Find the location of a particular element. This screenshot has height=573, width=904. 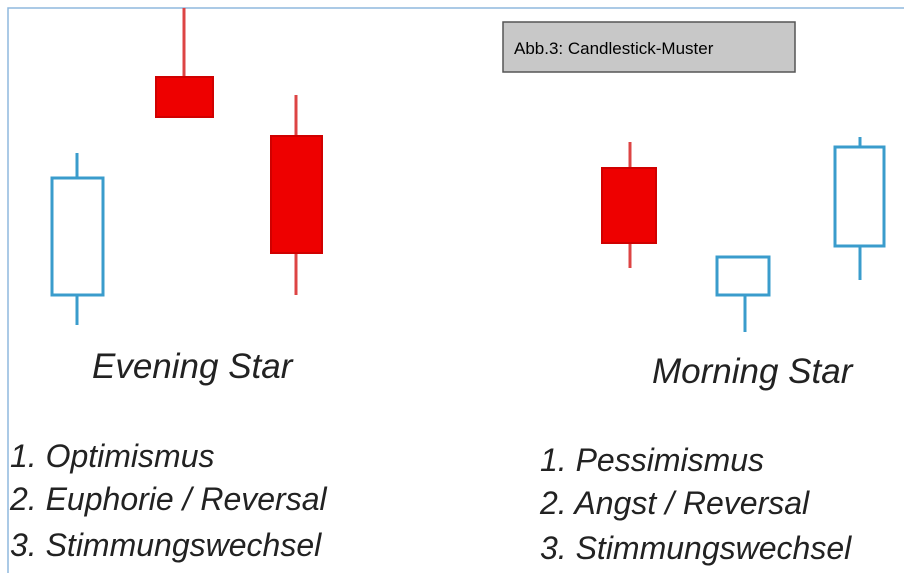

caption-box is located at coordinates (649, 47).